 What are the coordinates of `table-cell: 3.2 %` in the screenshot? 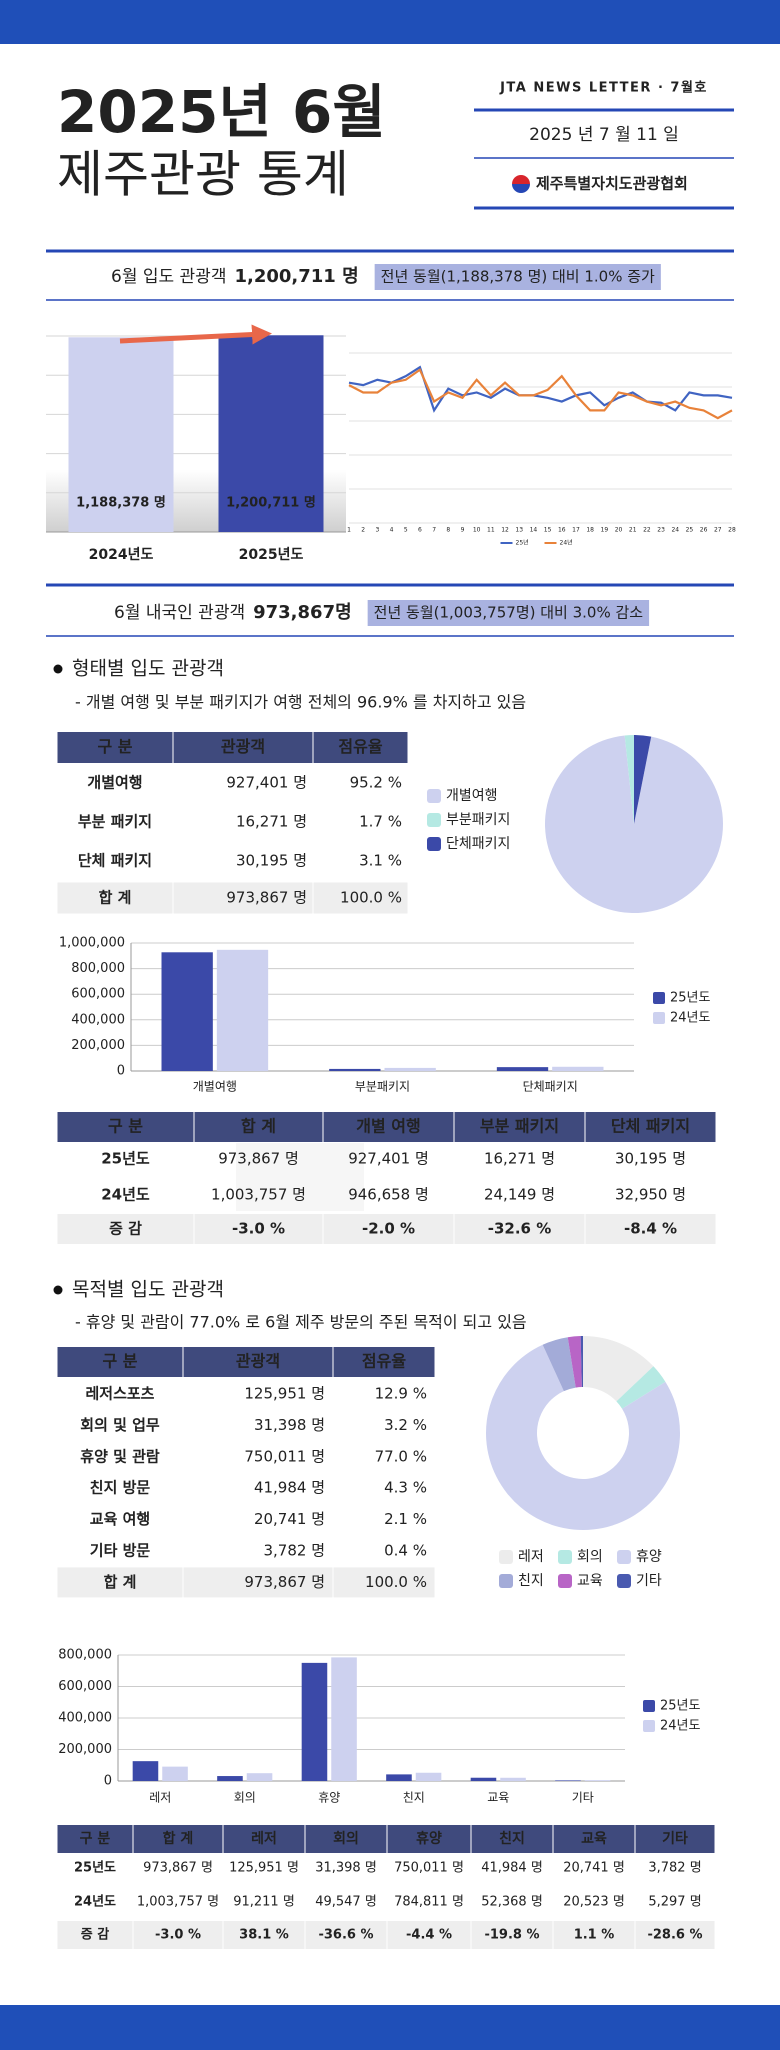 It's located at (405, 1425).